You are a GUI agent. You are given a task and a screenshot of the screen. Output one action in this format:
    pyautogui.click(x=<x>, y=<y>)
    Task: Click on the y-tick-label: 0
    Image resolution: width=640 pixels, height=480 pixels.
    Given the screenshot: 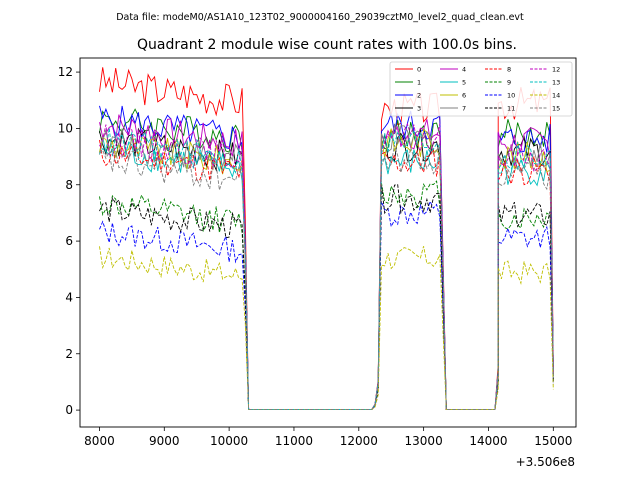 What is the action you would take?
    pyautogui.click(x=69, y=410)
    